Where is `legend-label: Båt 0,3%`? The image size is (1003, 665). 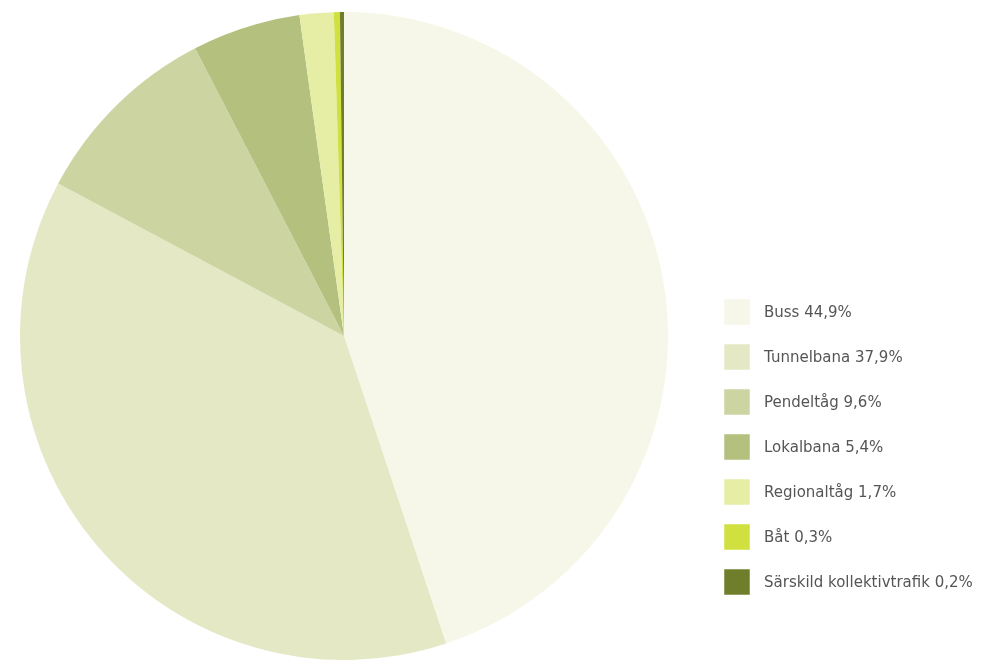
legend-label: Båt 0,3% is located at coordinates (798, 537).